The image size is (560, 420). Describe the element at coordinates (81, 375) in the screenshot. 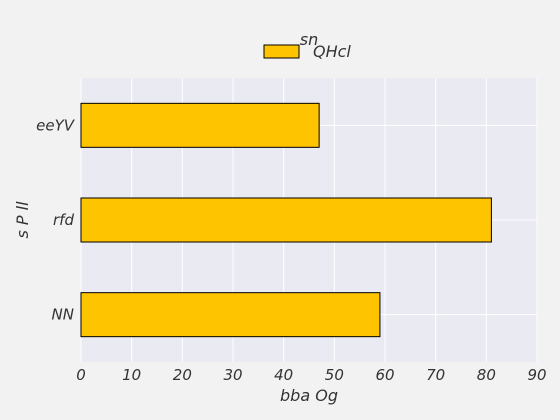

I see `x-tick-label: 0` at that location.